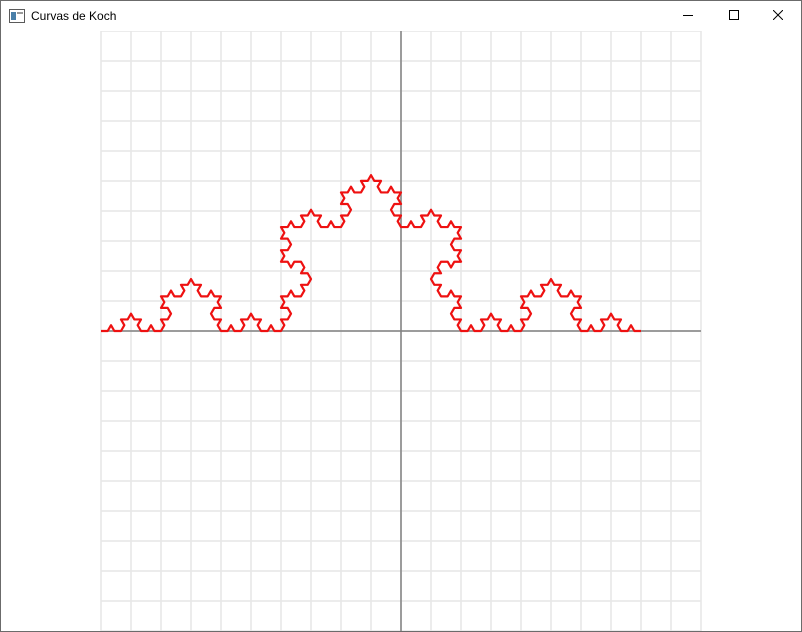 The height and width of the screenshot is (632, 802). I want to click on minimize-icon, so click(688, 16).